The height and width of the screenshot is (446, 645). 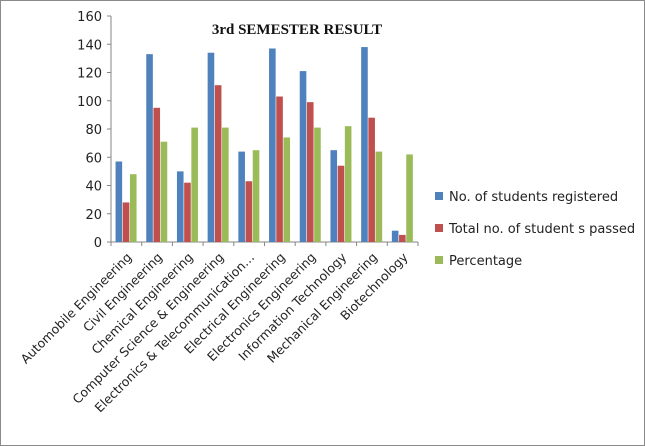 What do you see at coordinates (89, 102) in the screenshot?
I see `y-tick-label: 100` at bounding box center [89, 102].